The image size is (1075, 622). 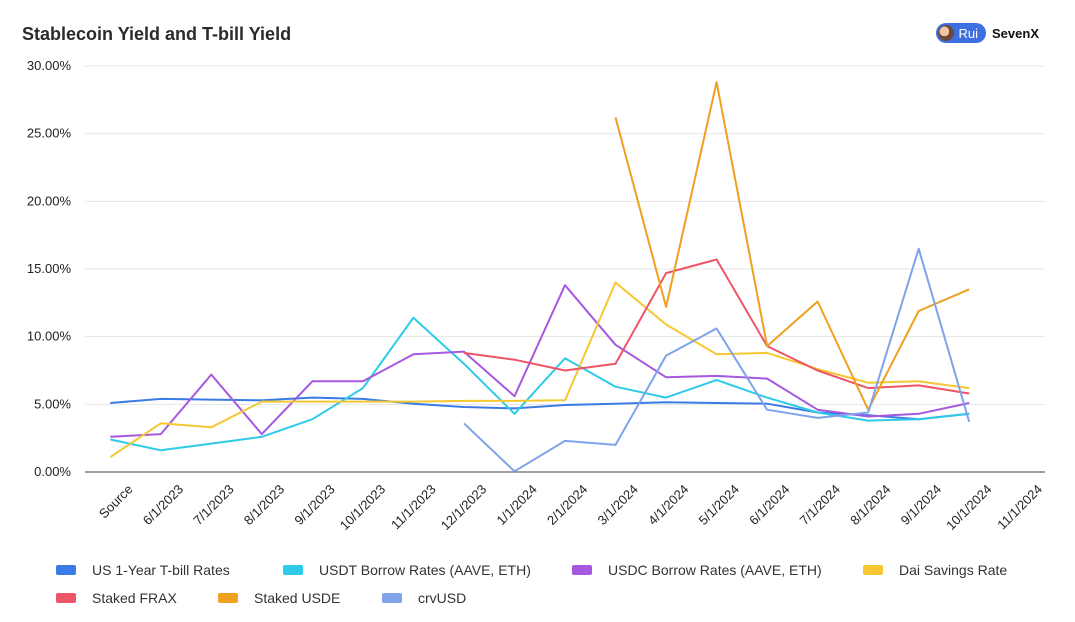 I want to click on legend-item: Dai Savings Rate, so click(x=935, y=570).